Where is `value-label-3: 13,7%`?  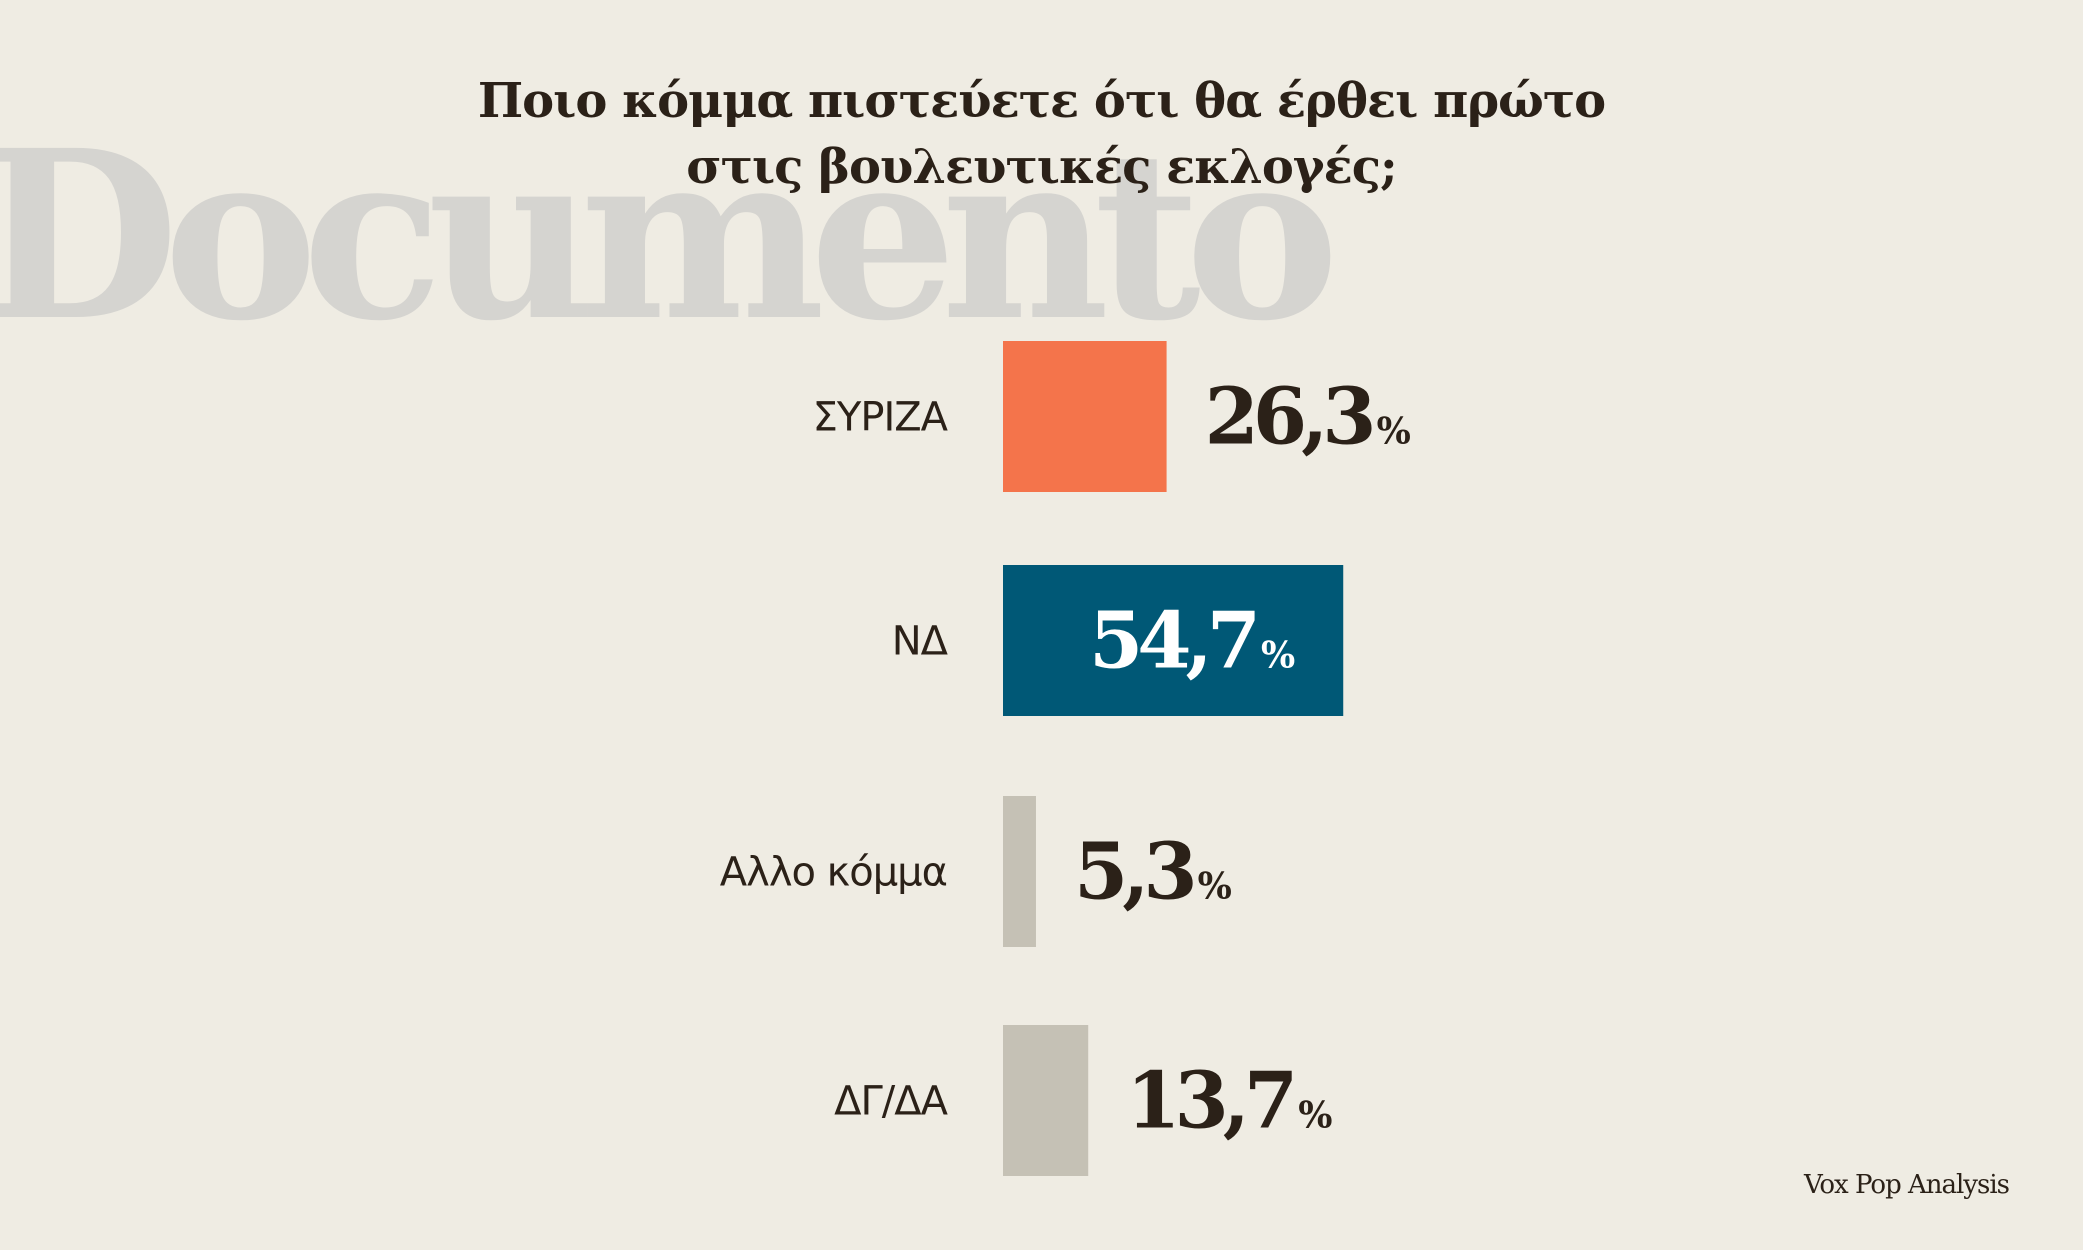
value-label-3: 13,7% is located at coordinates (1229, 1101).